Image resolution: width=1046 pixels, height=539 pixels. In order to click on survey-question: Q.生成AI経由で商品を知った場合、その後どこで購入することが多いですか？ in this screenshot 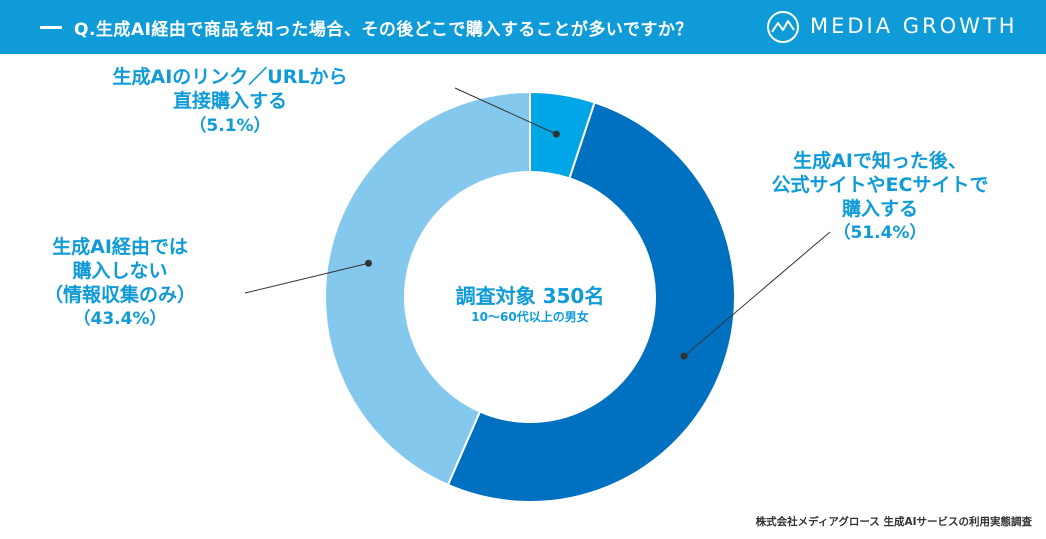, I will do `click(383, 30)`.